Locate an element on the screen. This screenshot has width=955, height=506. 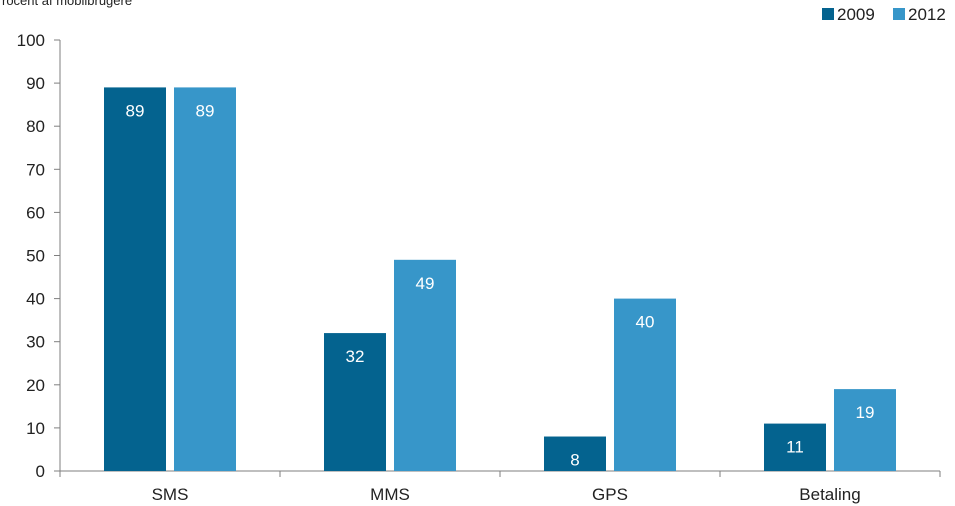
legend: 2009 2012 is located at coordinates (884, 14).